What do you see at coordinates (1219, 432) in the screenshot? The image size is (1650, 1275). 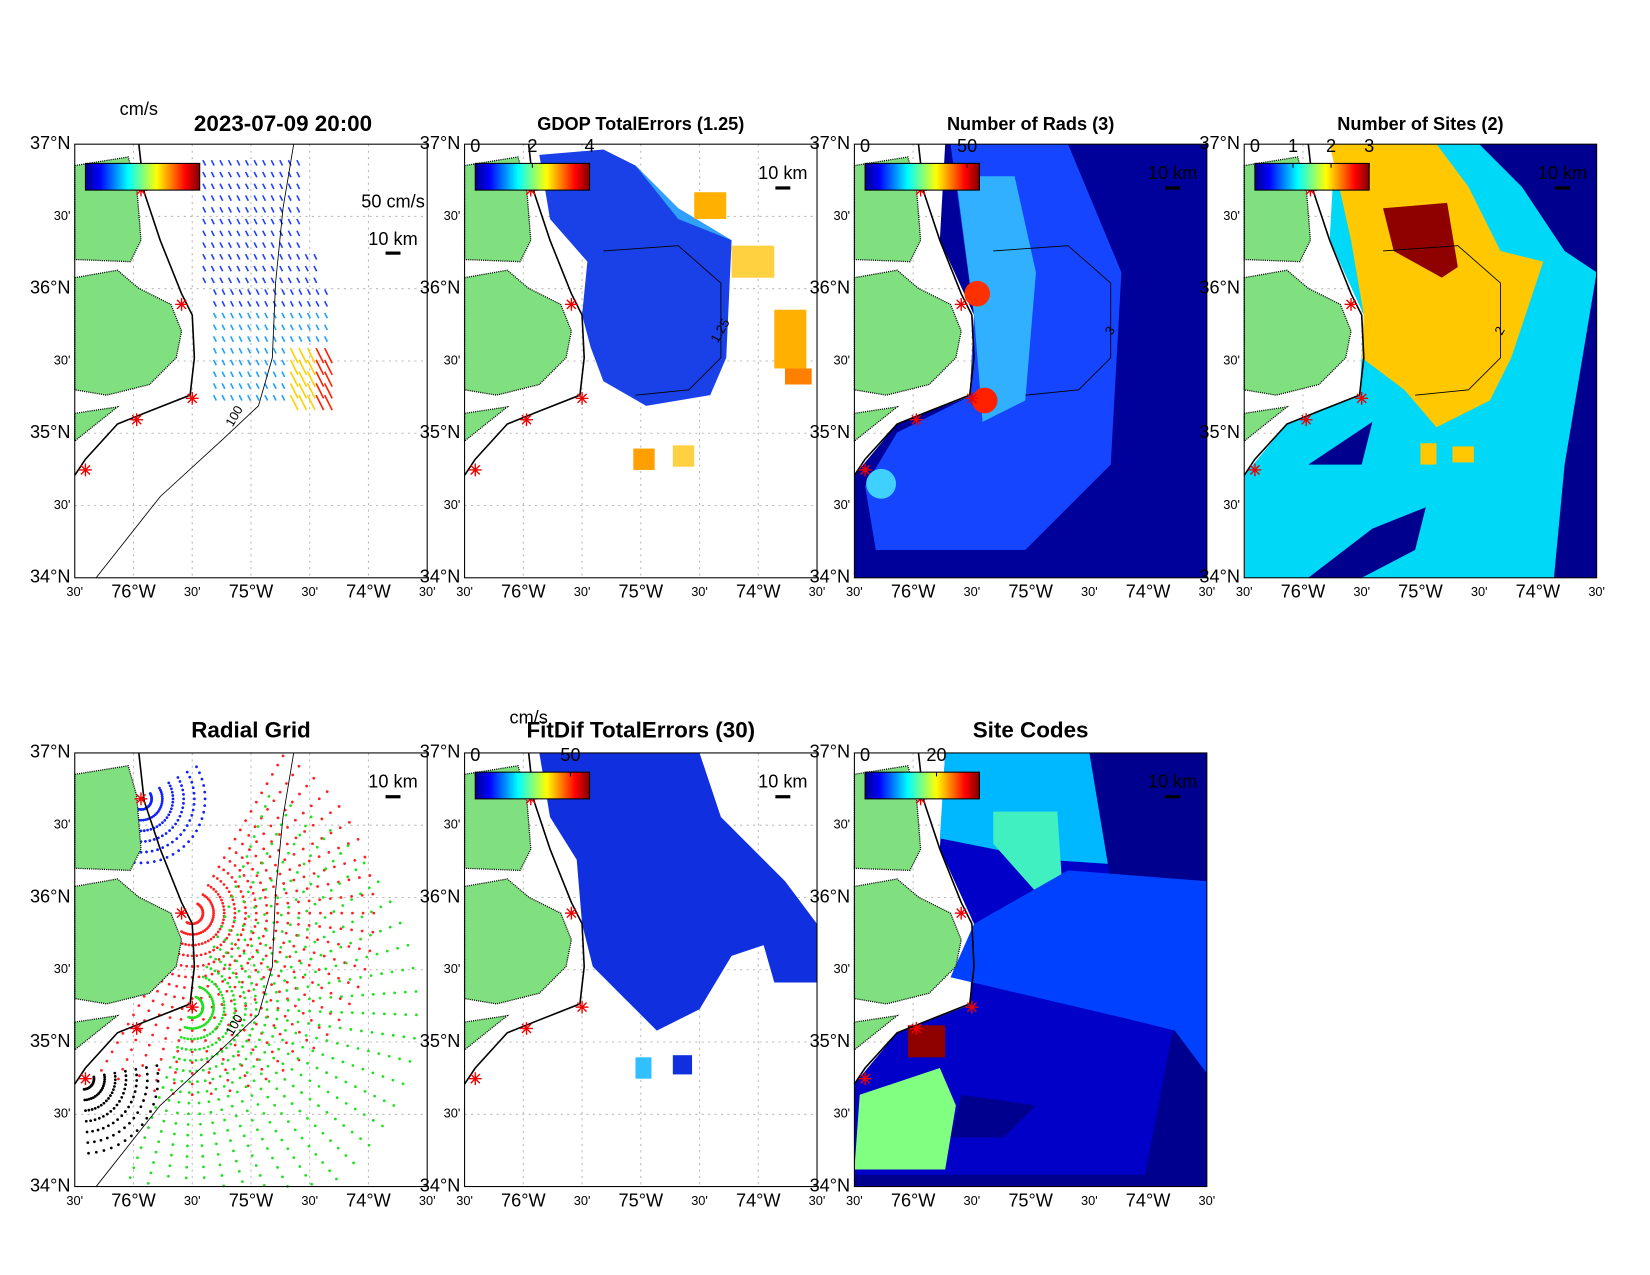 I see `lat-label: 35°N` at bounding box center [1219, 432].